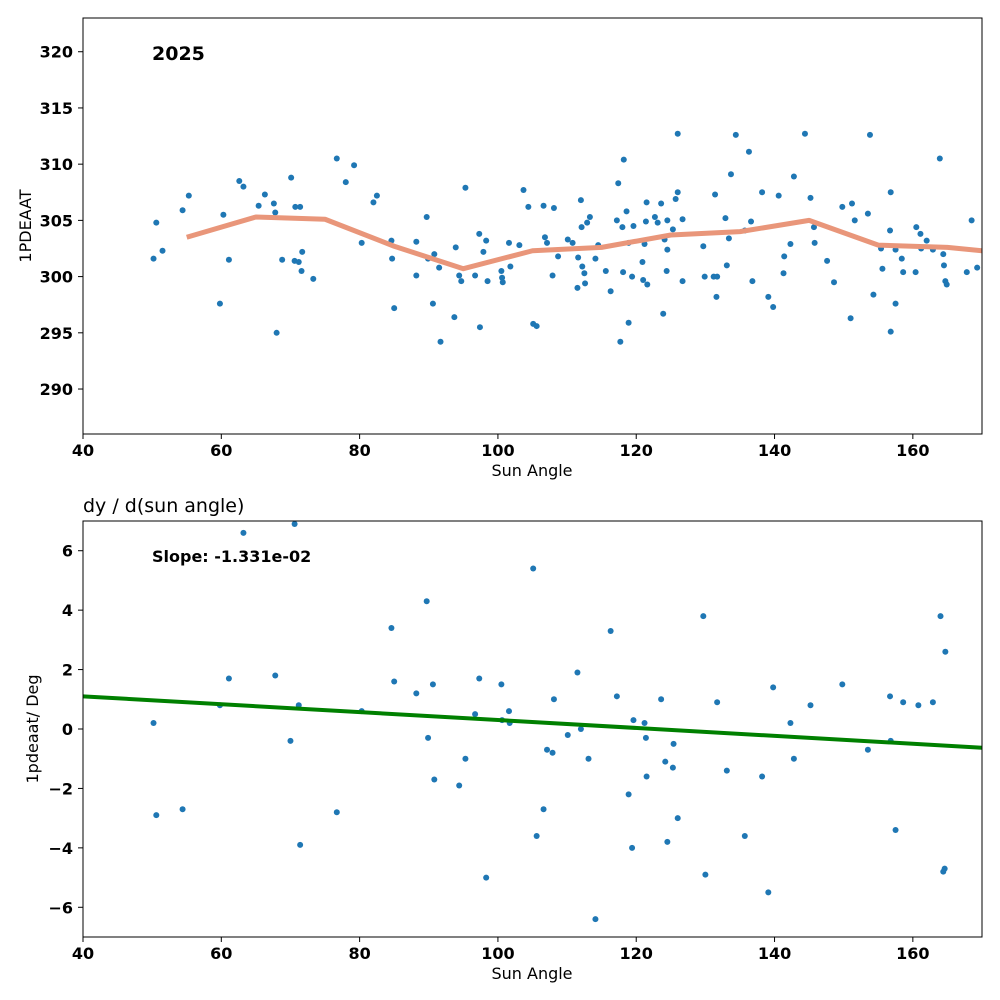  Describe the element at coordinates (56, 52) in the screenshot. I see `top-y-tick-label: 320` at that location.